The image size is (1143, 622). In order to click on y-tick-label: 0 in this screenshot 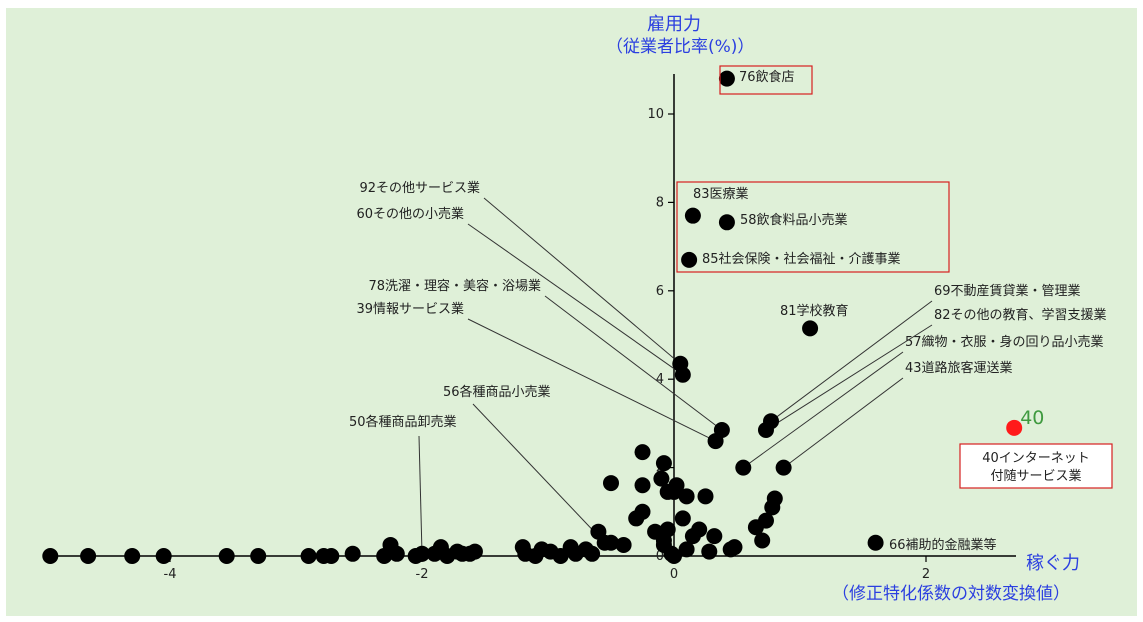, I will do `click(660, 556)`.